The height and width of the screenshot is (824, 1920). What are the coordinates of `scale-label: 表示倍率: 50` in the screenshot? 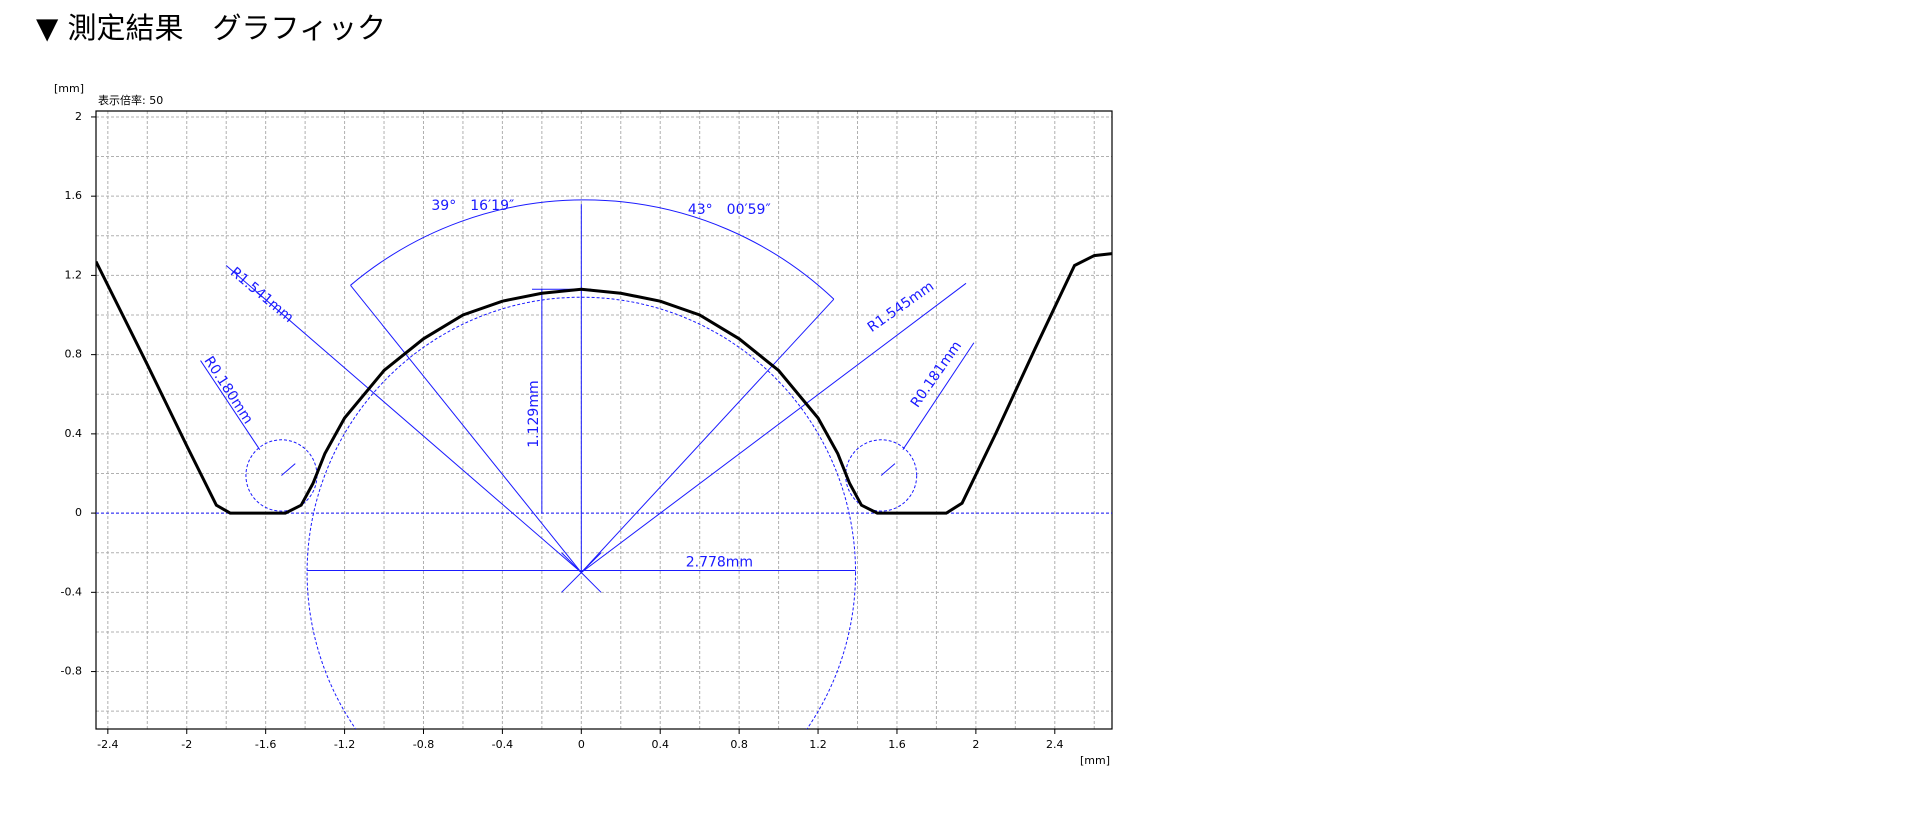 It's located at (130, 100).